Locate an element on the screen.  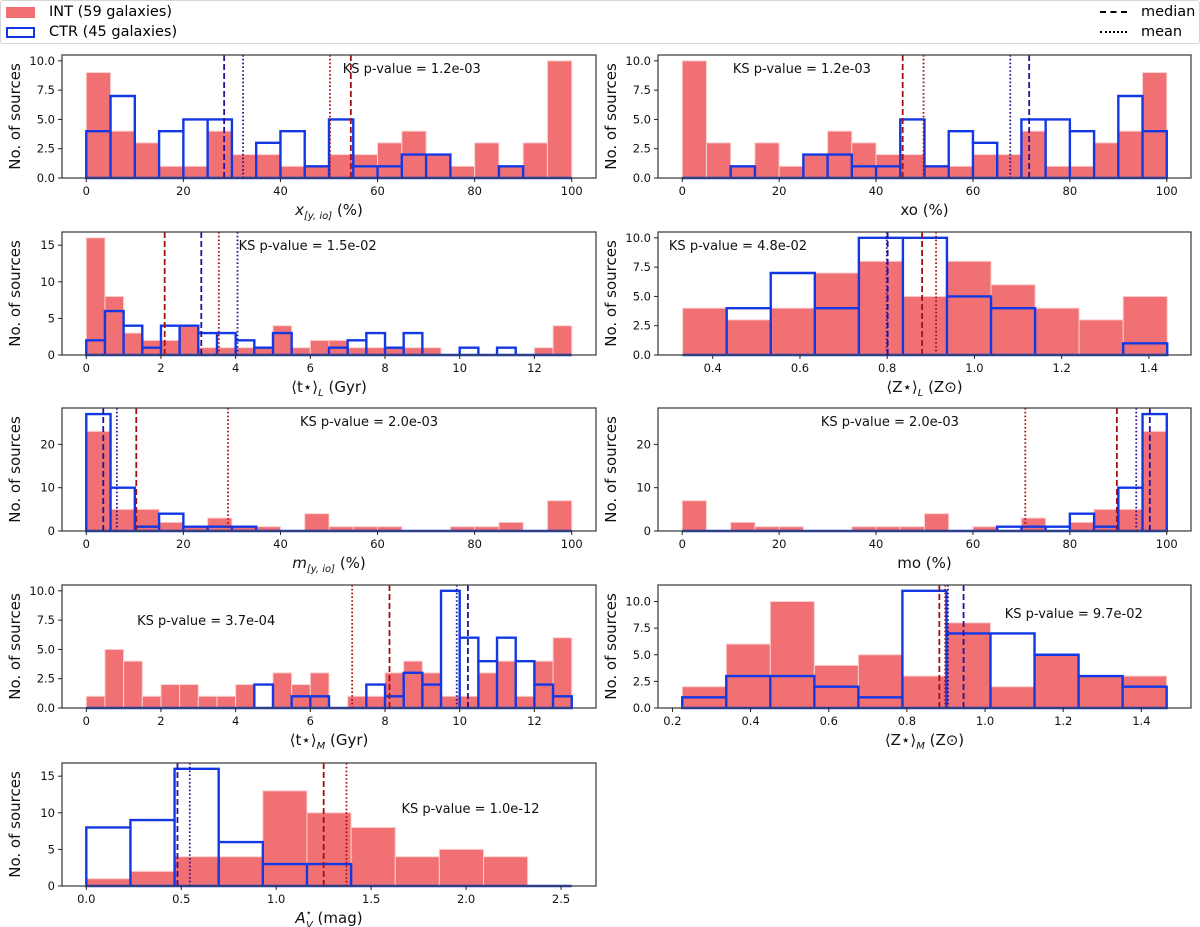
x-label-main: A is located at coordinates (299, 918).